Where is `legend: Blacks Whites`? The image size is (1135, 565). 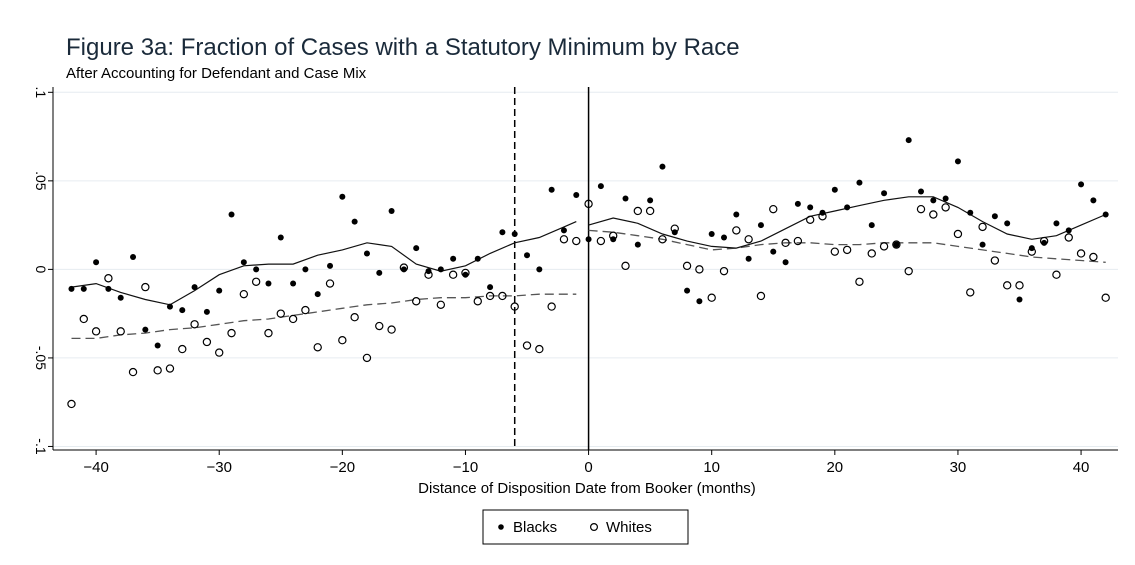
legend: Blacks Whites is located at coordinates (585, 527).